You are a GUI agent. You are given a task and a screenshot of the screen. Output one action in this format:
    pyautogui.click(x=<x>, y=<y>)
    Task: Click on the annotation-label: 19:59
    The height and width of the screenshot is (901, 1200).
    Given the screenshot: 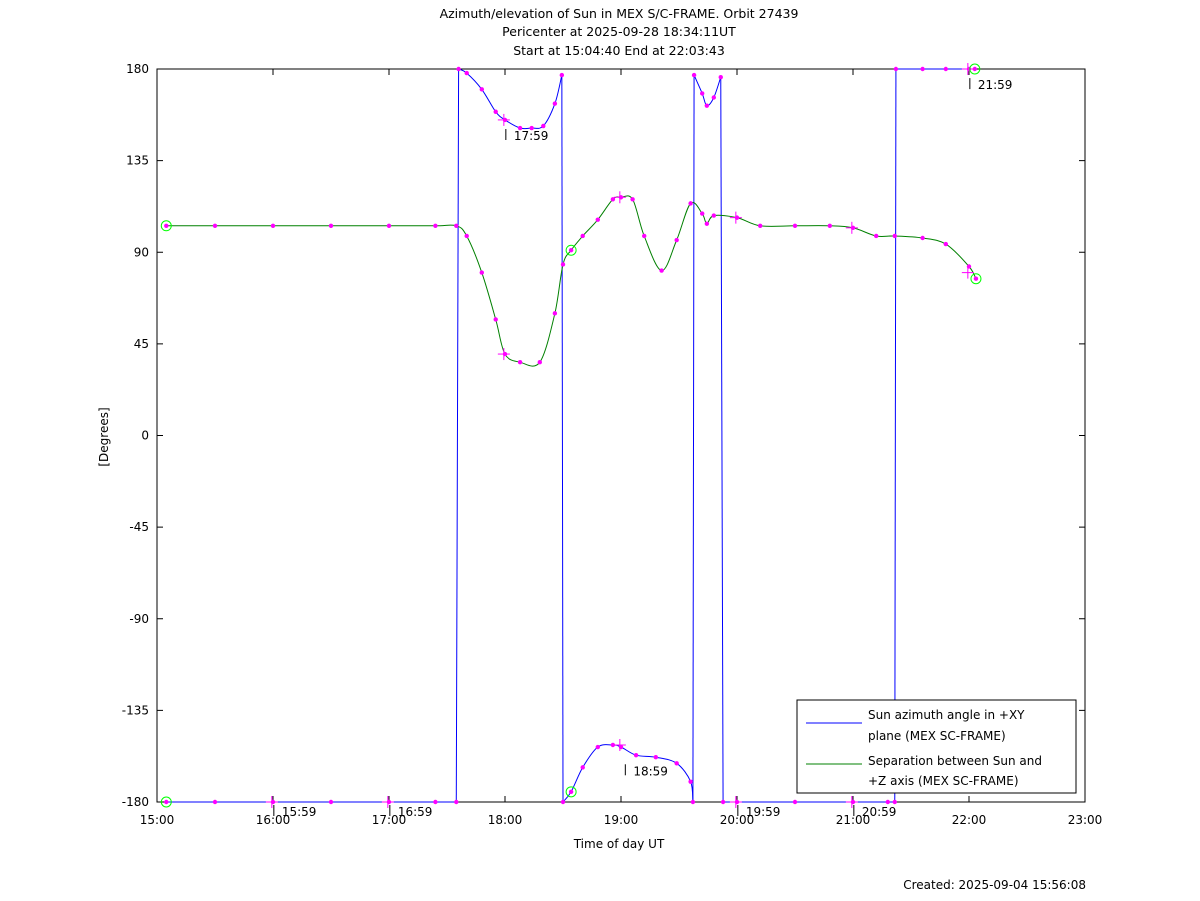 What is the action you would take?
    pyautogui.click(x=763, y=812)
    